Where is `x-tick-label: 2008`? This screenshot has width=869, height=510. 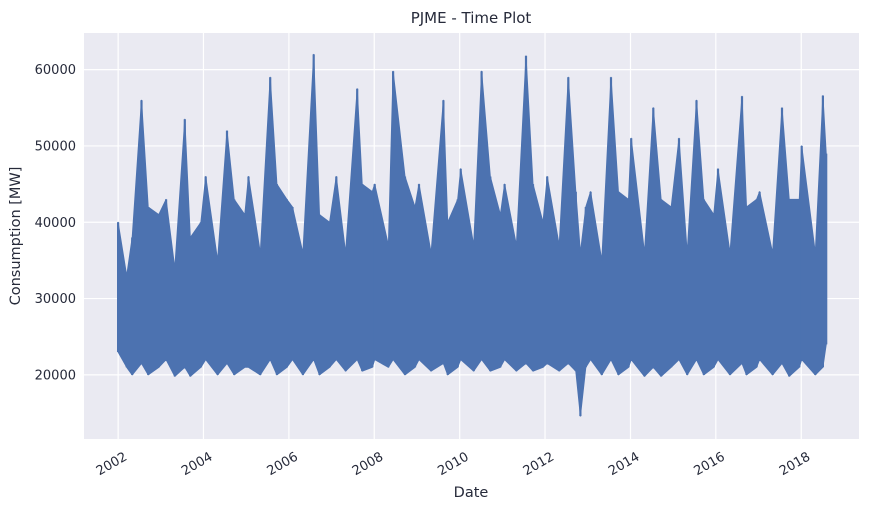 x-tick-label: 2008 is located at coordinates (368, 465).